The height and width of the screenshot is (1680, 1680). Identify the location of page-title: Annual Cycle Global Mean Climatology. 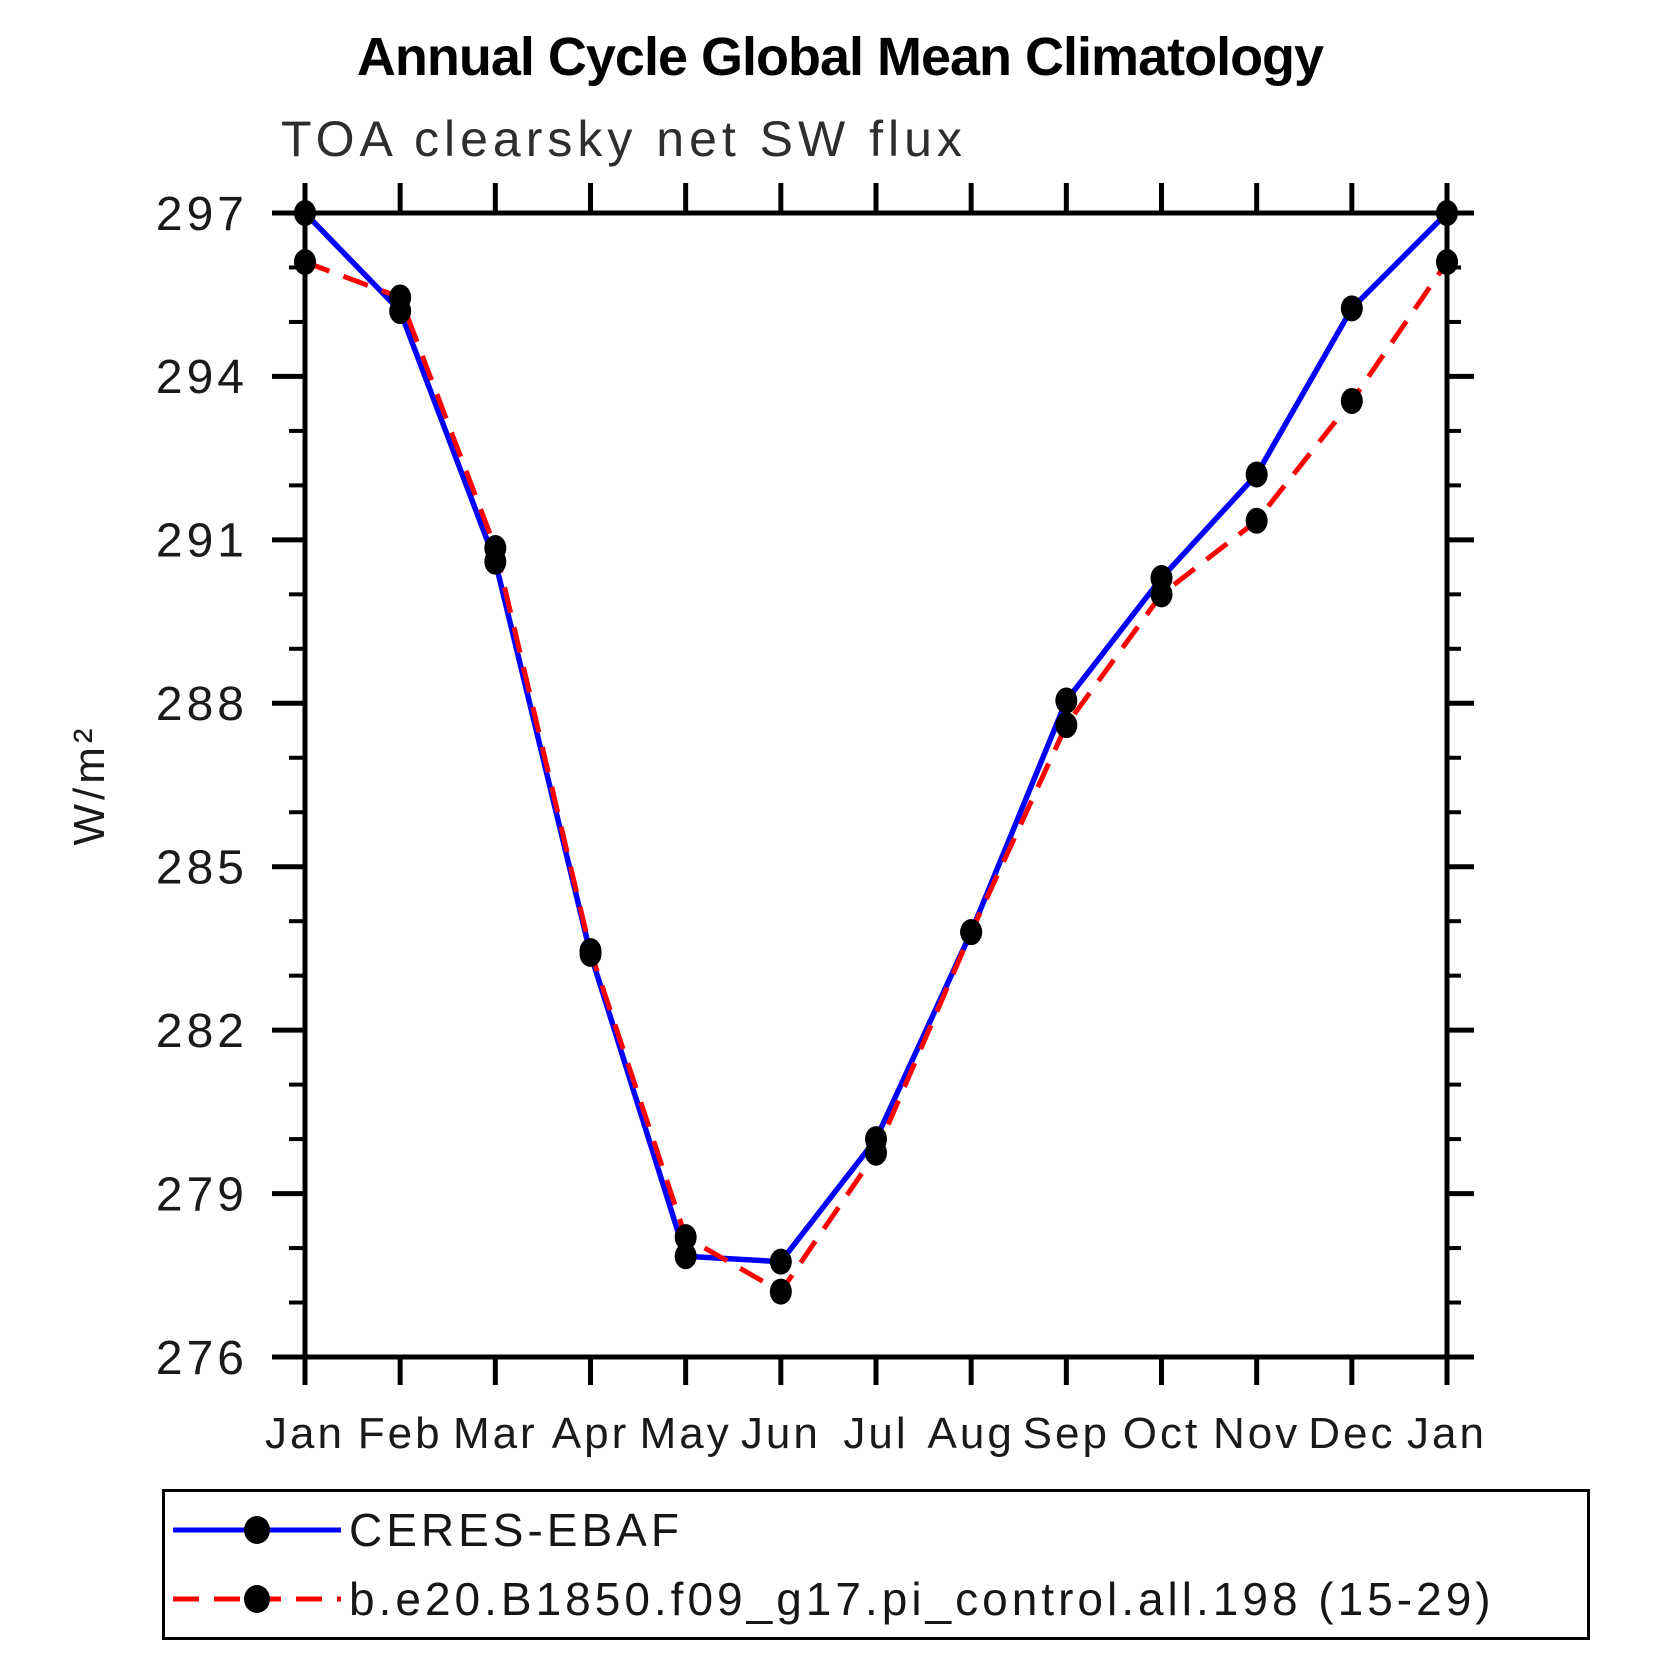
(840, 57).